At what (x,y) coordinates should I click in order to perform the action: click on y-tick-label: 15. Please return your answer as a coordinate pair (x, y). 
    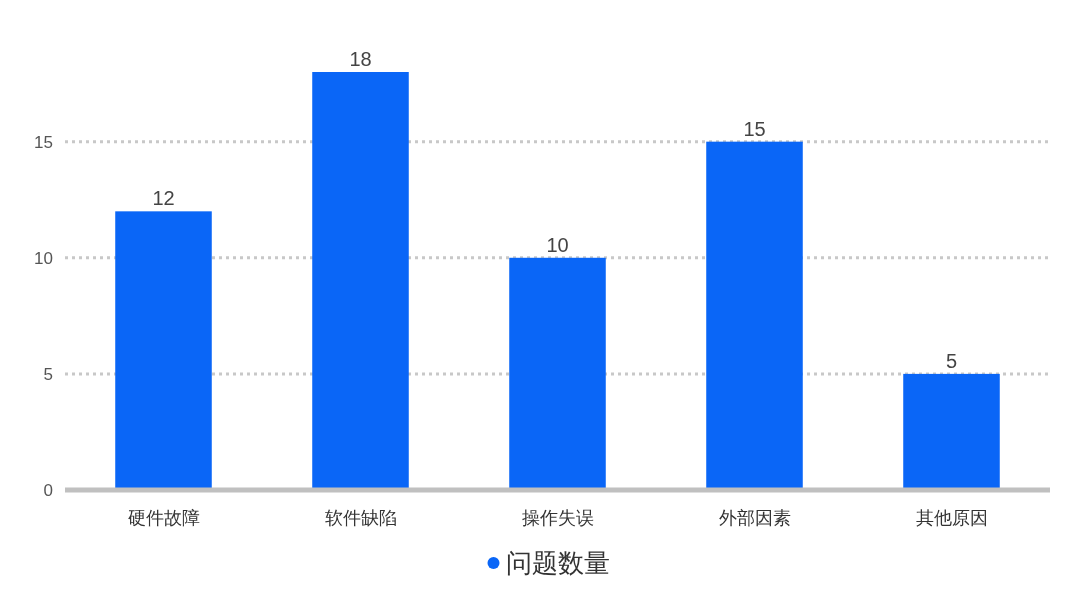
    Looking at the image, I should click on (43, 142).